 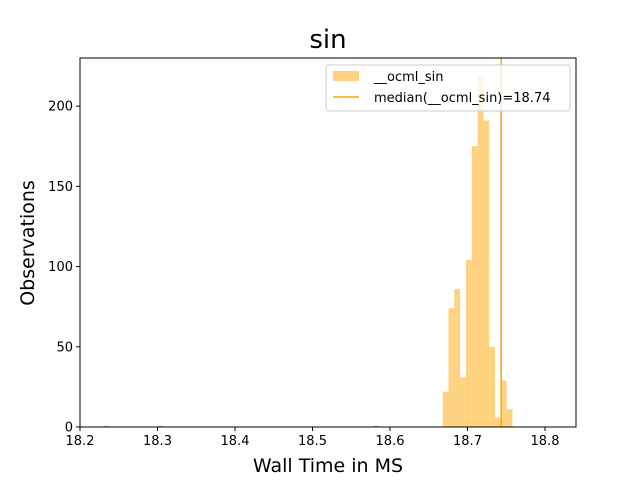 What do you see at coordinates (64, 347) in the screenshot?
I see `y-tick-label: 50` at bounding box center [64, 347].